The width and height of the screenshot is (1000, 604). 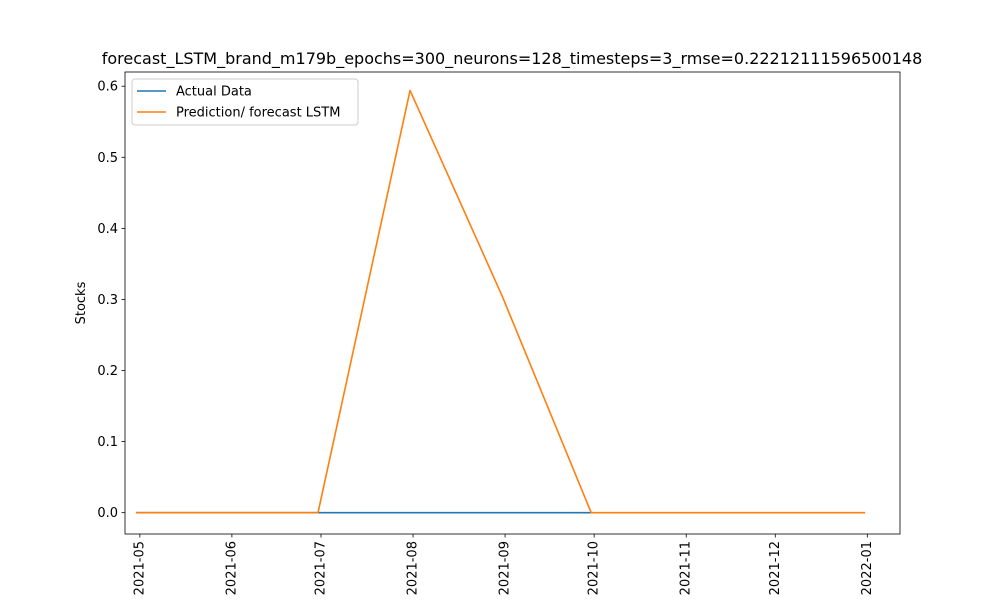 What do you see at coordinates (505, 568) in the screenshot?
I see `x-tick-label: 2021-09` at bounding box center [505, 568].